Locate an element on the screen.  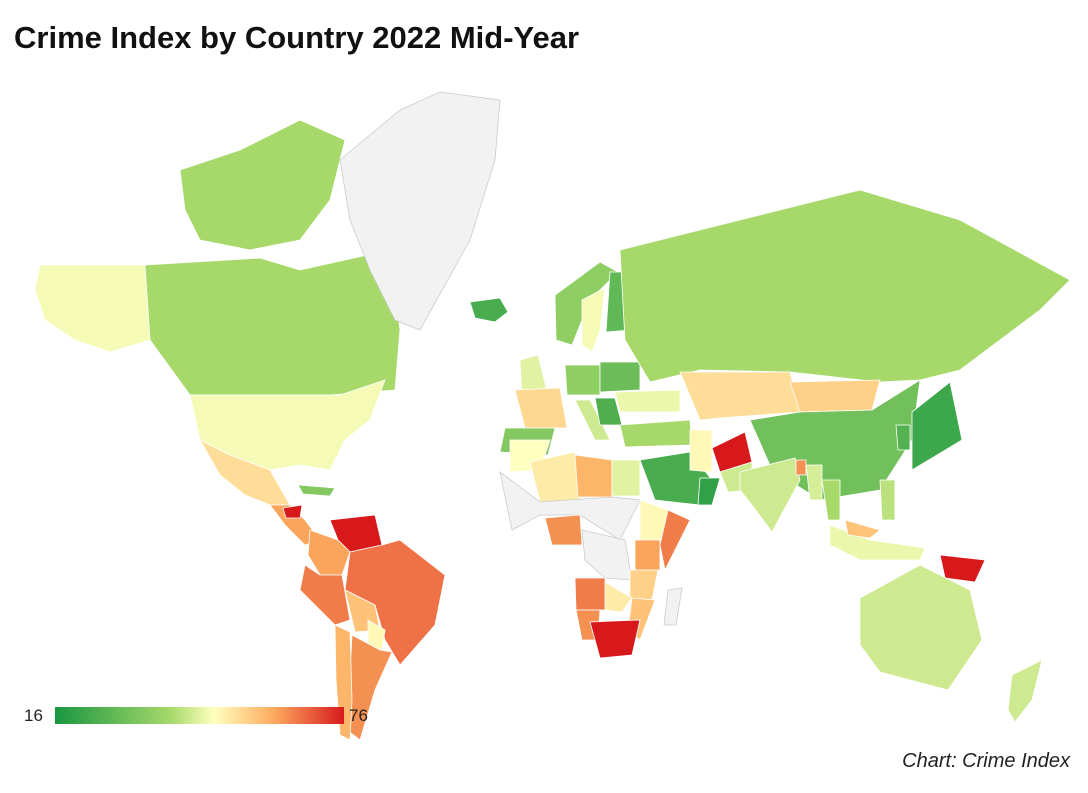
region-russia: Russia: 40 is located at coordinates (845, 286).